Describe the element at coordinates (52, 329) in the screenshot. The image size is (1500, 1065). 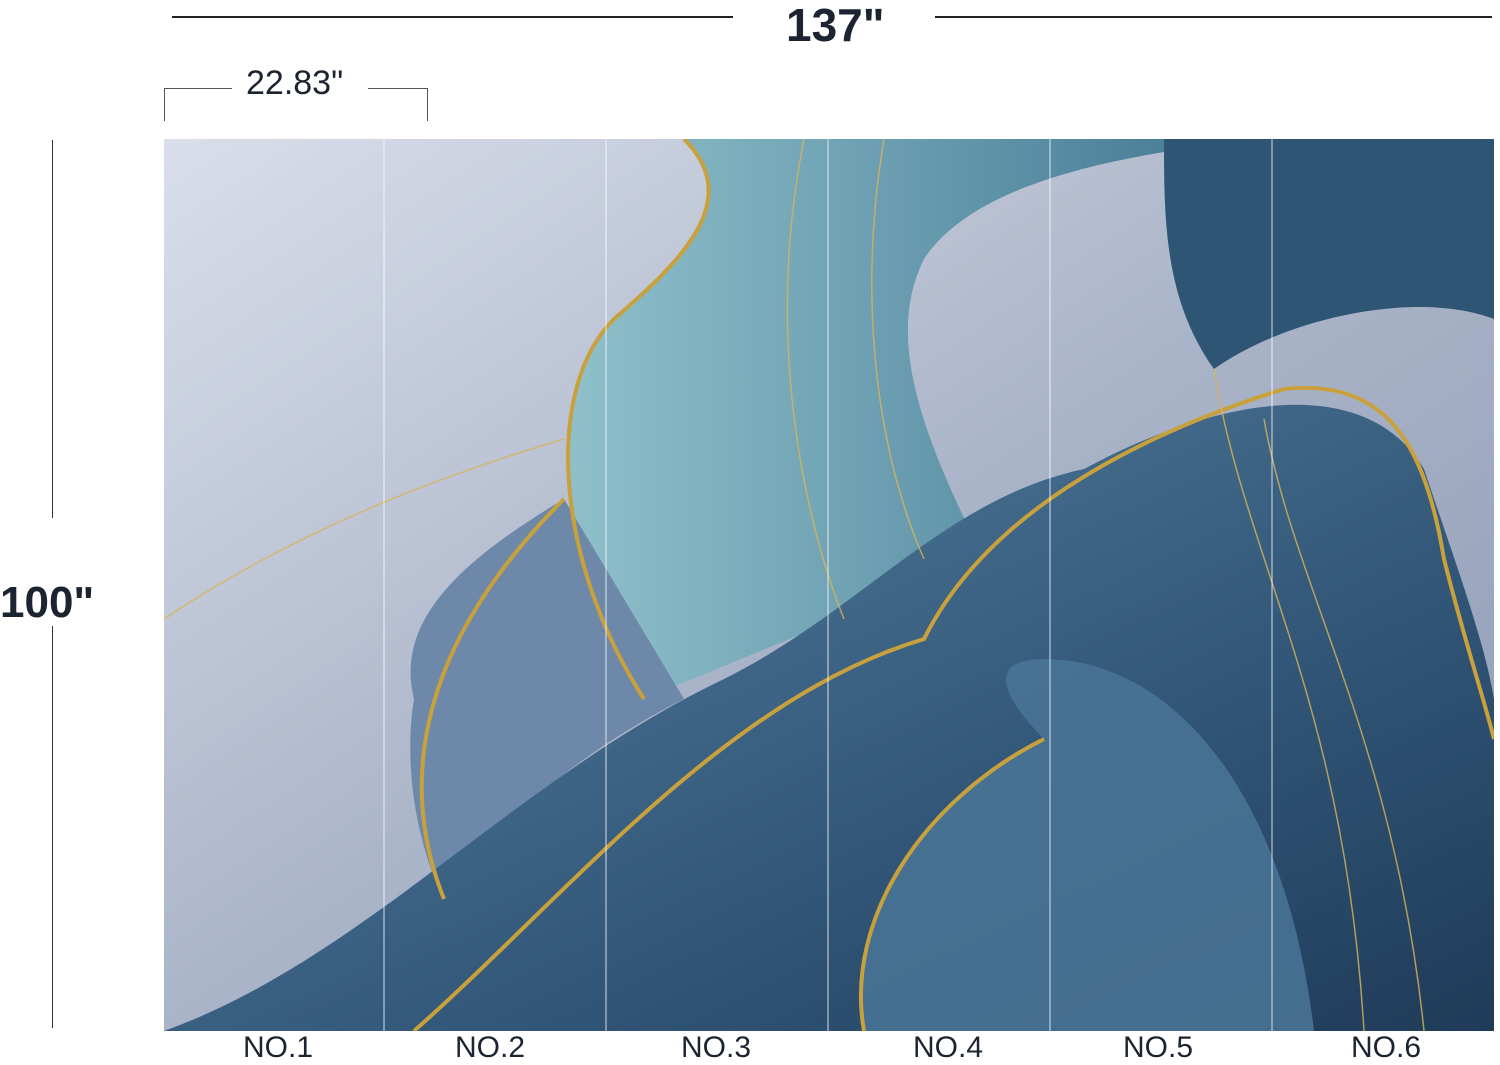
I see `height-line-top` at that location.